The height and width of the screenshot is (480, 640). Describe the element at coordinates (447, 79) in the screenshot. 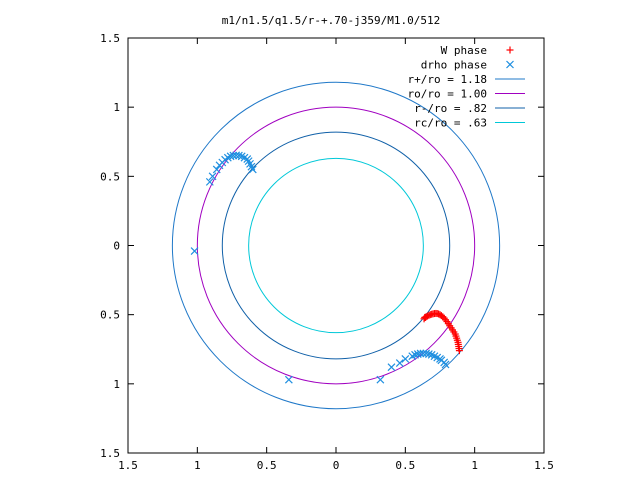

I see `legend-label: r+/ro = 1.18` at that location.